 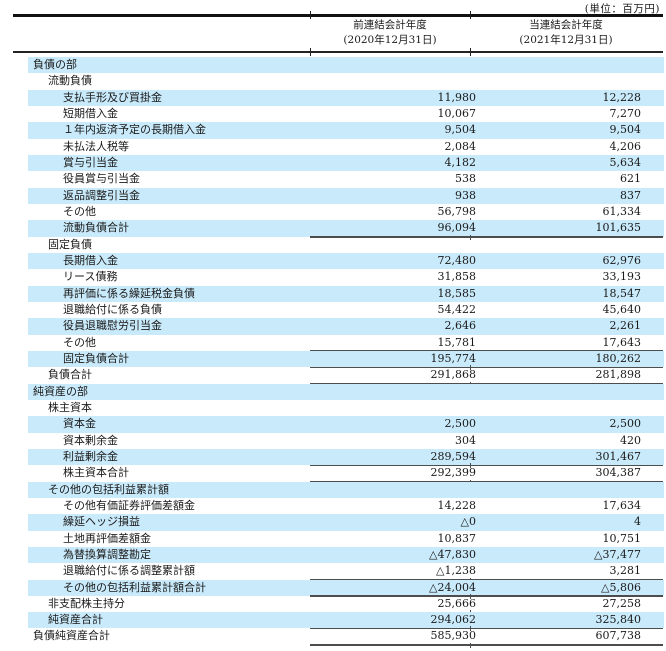 What do you see at coordinates (453, 375) in the screenshot?
I see `prev-year-value: 291,868` at bounding box center [453, 375].